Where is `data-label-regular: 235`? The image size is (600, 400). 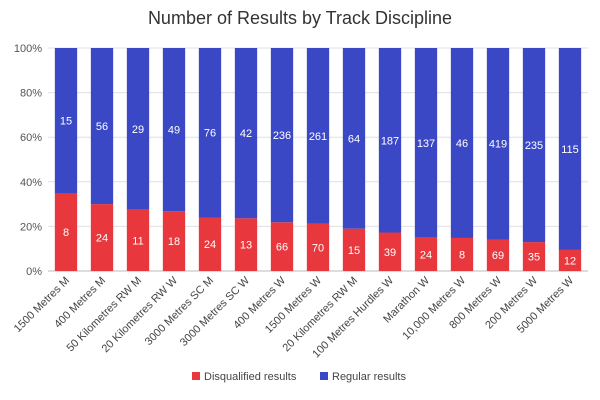 data-label-regular: 235 is located at coordinates (534, 146).